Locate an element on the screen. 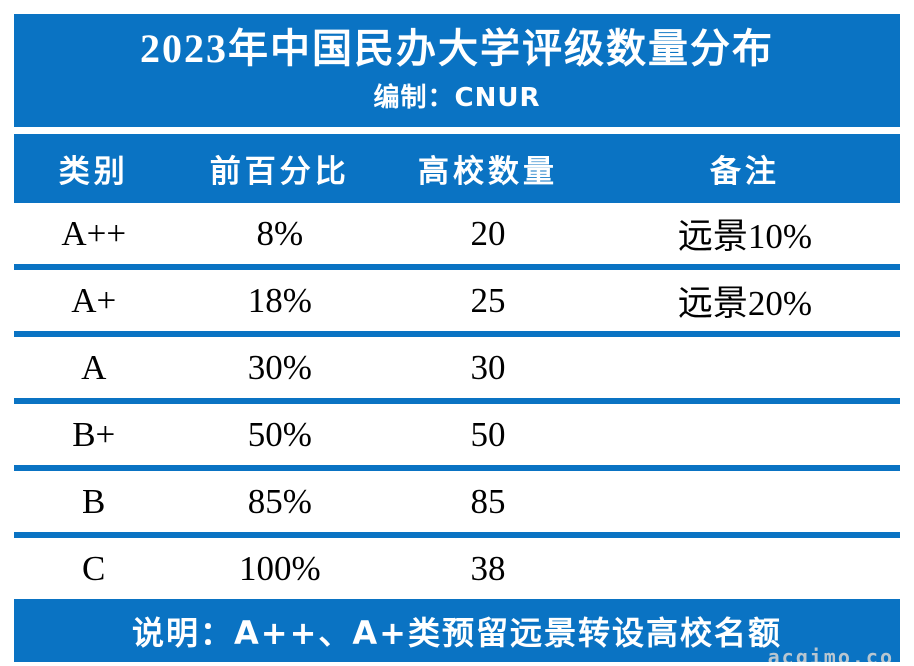 The height and width of the screenshot is (666, 914). cell-count: 20 is located at coordinates (488, 236).